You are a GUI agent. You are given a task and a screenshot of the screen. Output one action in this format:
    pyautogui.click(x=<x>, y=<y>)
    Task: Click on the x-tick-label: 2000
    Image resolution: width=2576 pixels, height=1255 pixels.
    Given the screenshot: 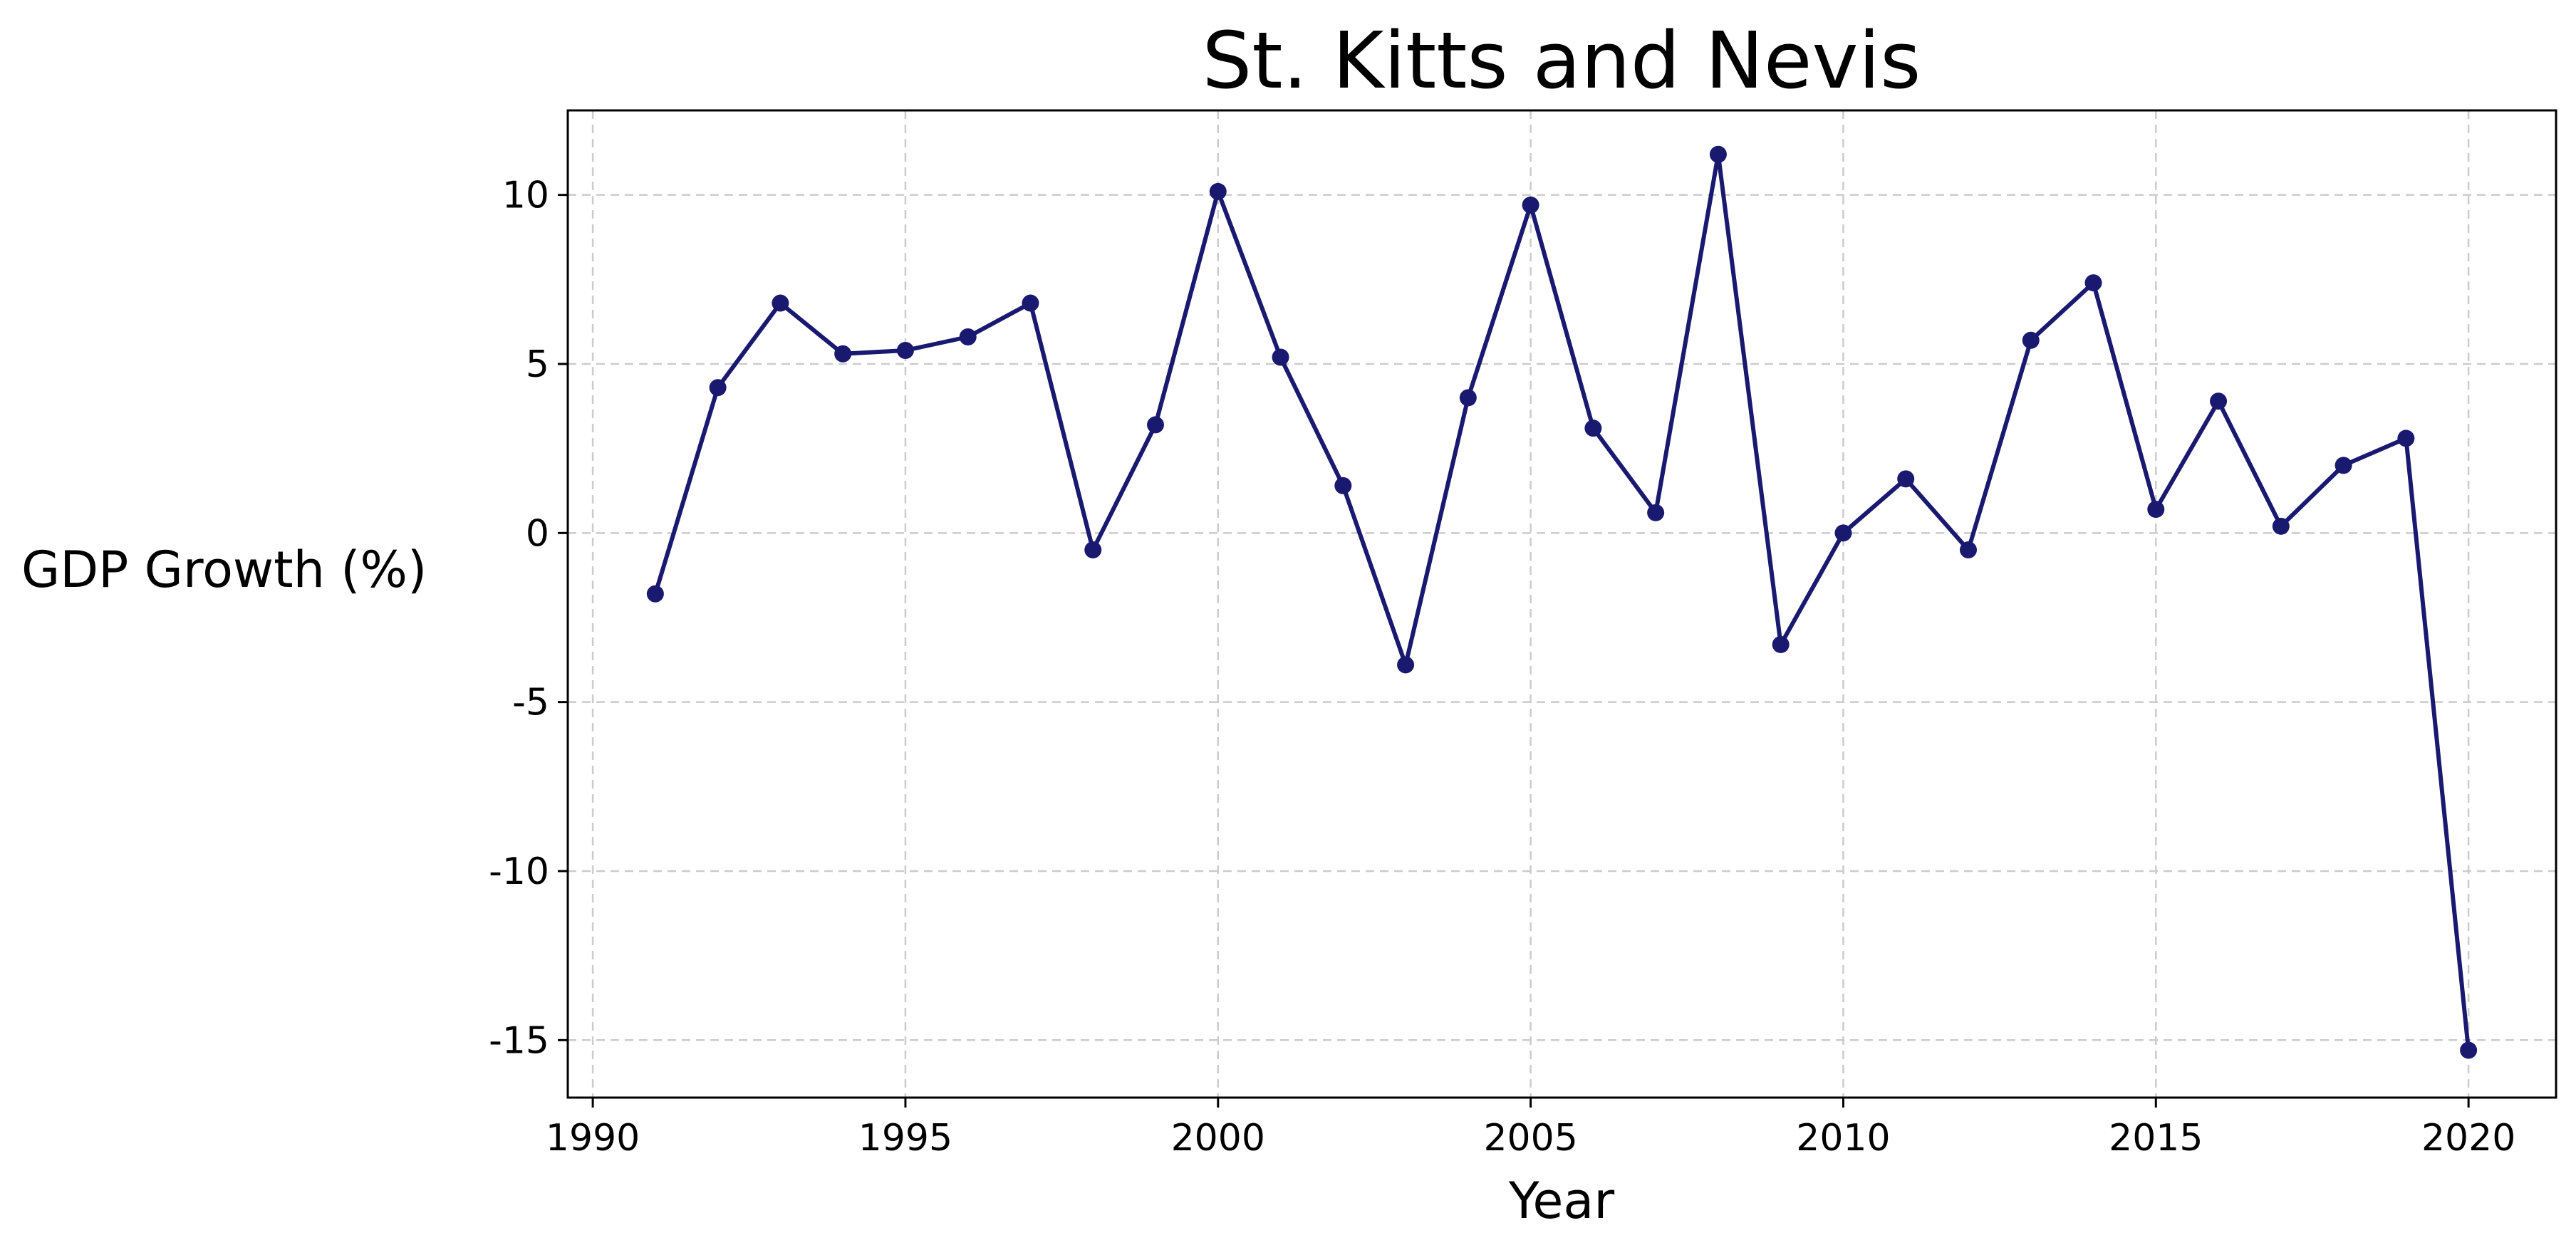 What is the action you would take?
    pyautogui.click(x=1218, y=1138)
    